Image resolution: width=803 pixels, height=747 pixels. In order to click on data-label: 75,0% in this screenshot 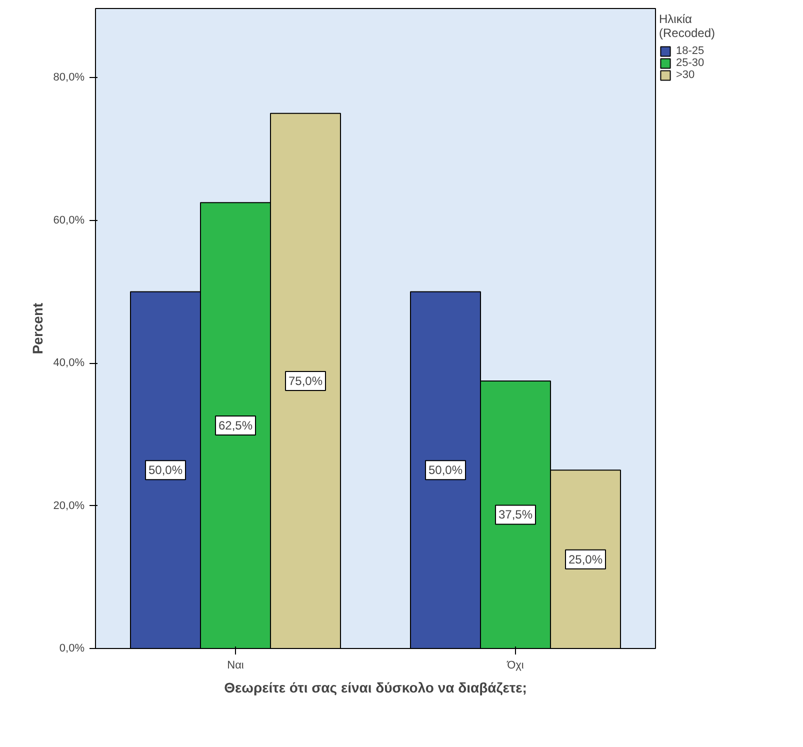, I will do `click(305, 381)`.